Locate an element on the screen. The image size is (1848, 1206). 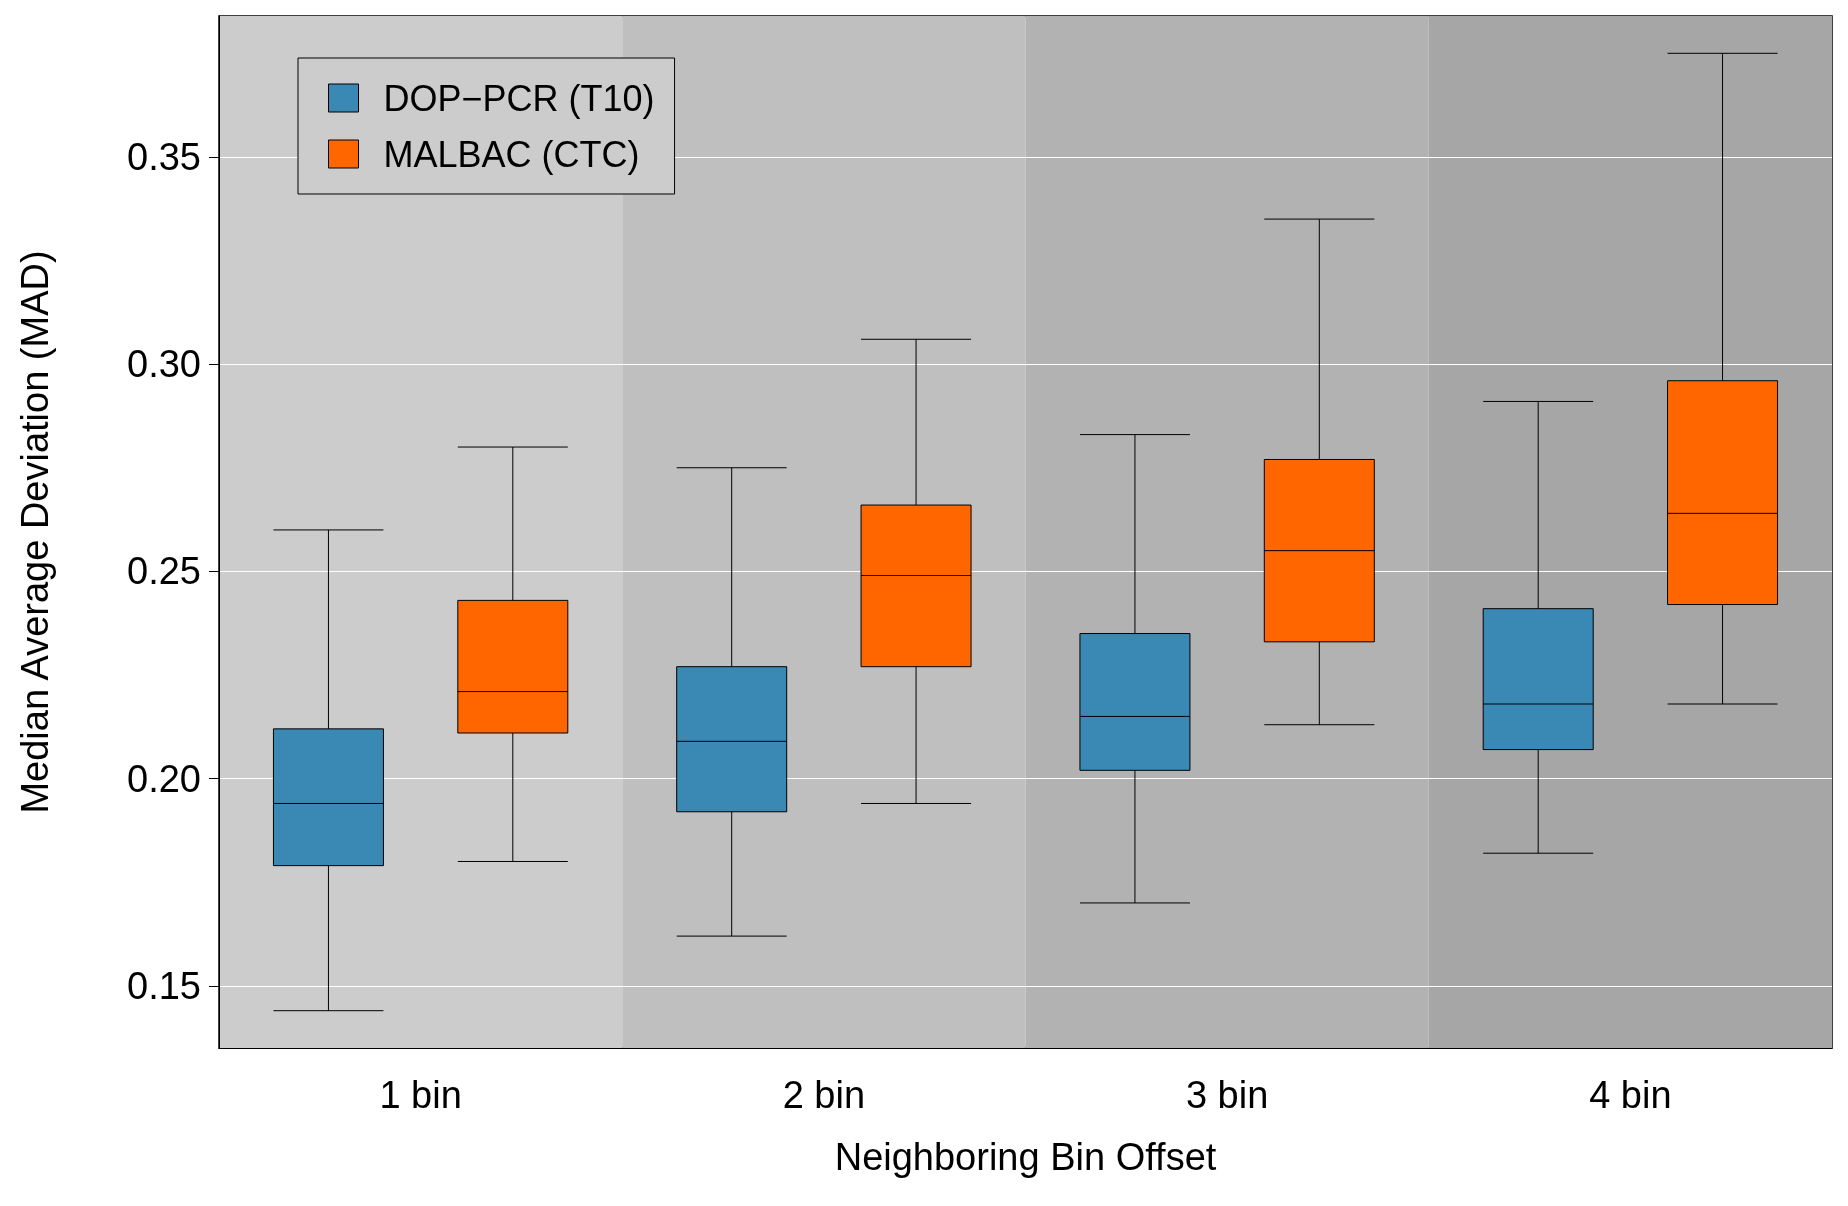
y-tick-label: 0.20 is located at coordinates (164, 778).